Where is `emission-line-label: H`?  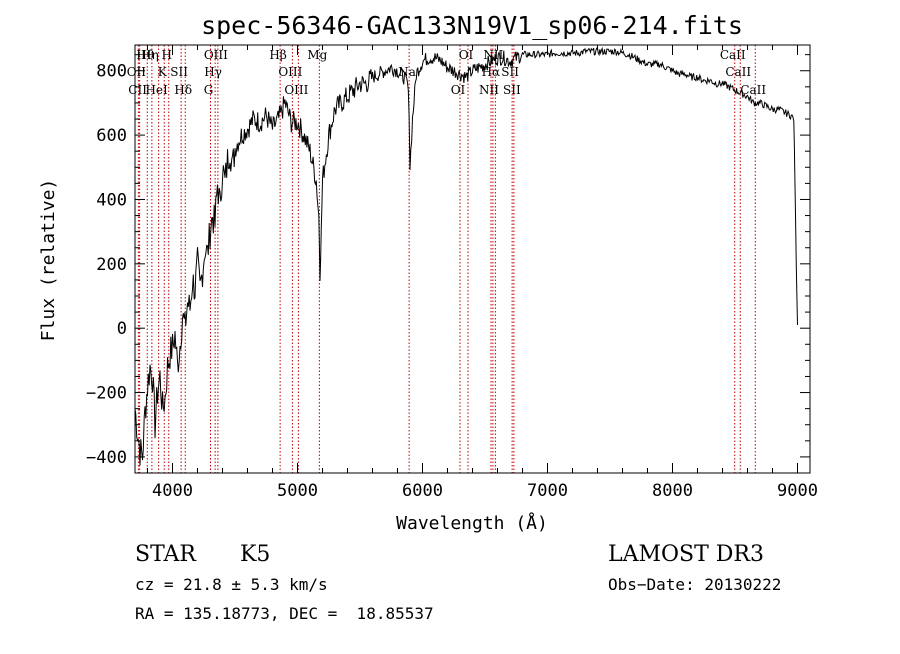
emission-line-label: H is located at coordinates (167, 55).